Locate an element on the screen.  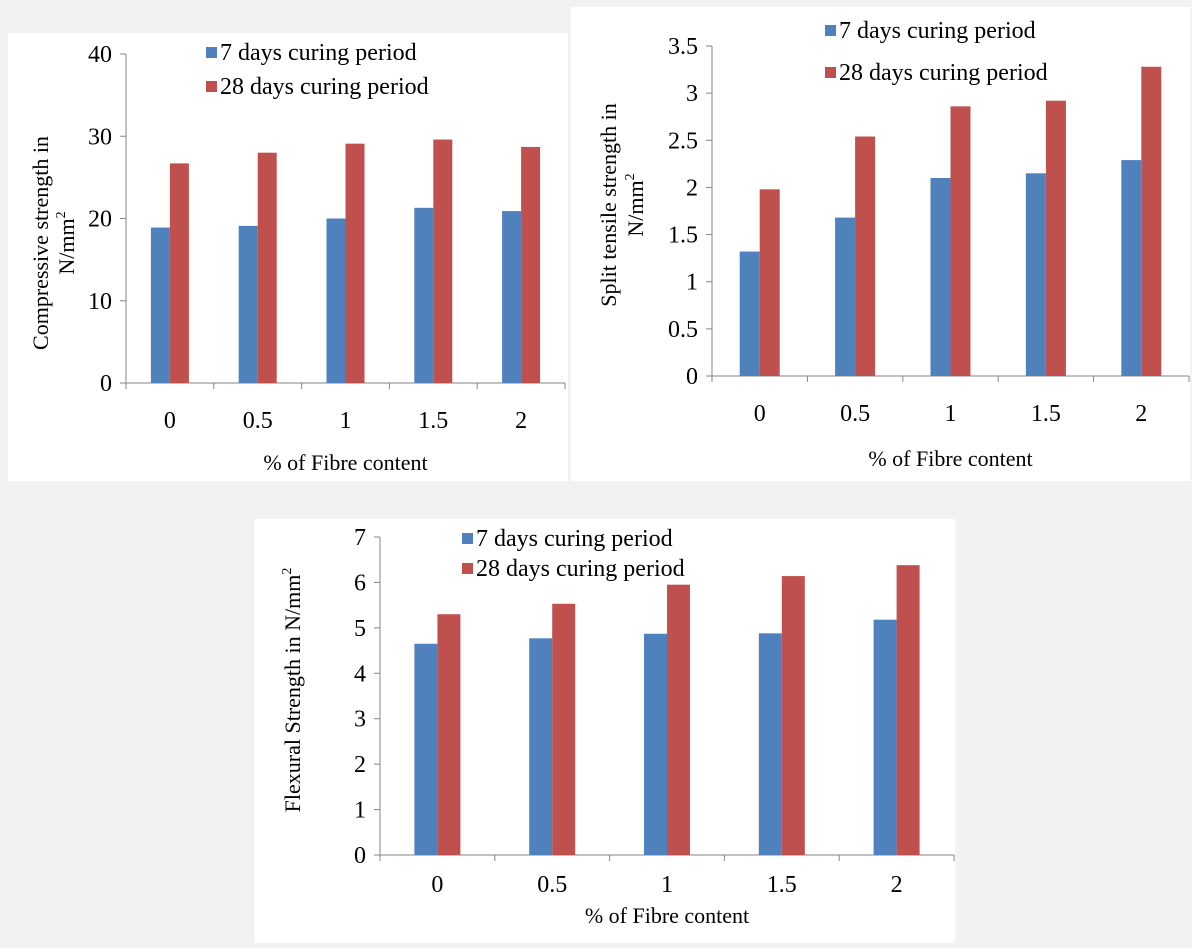
y-tick-label: 6 is located at coordinates (360, 583).